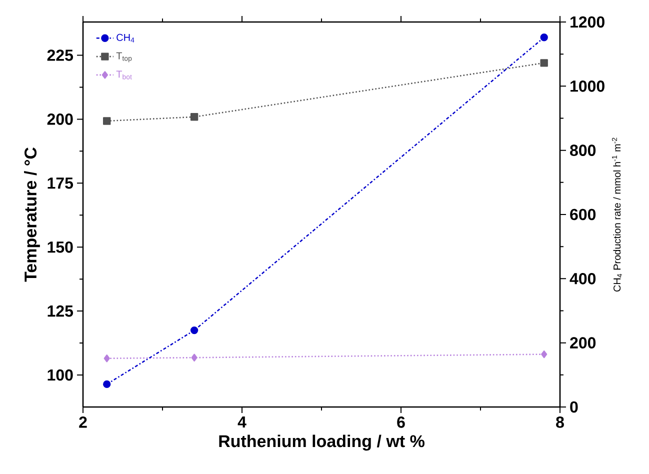  Describe the element at coordinates (583, 278) in the screenshot. I see `y2-tick-label: 400` at that location.